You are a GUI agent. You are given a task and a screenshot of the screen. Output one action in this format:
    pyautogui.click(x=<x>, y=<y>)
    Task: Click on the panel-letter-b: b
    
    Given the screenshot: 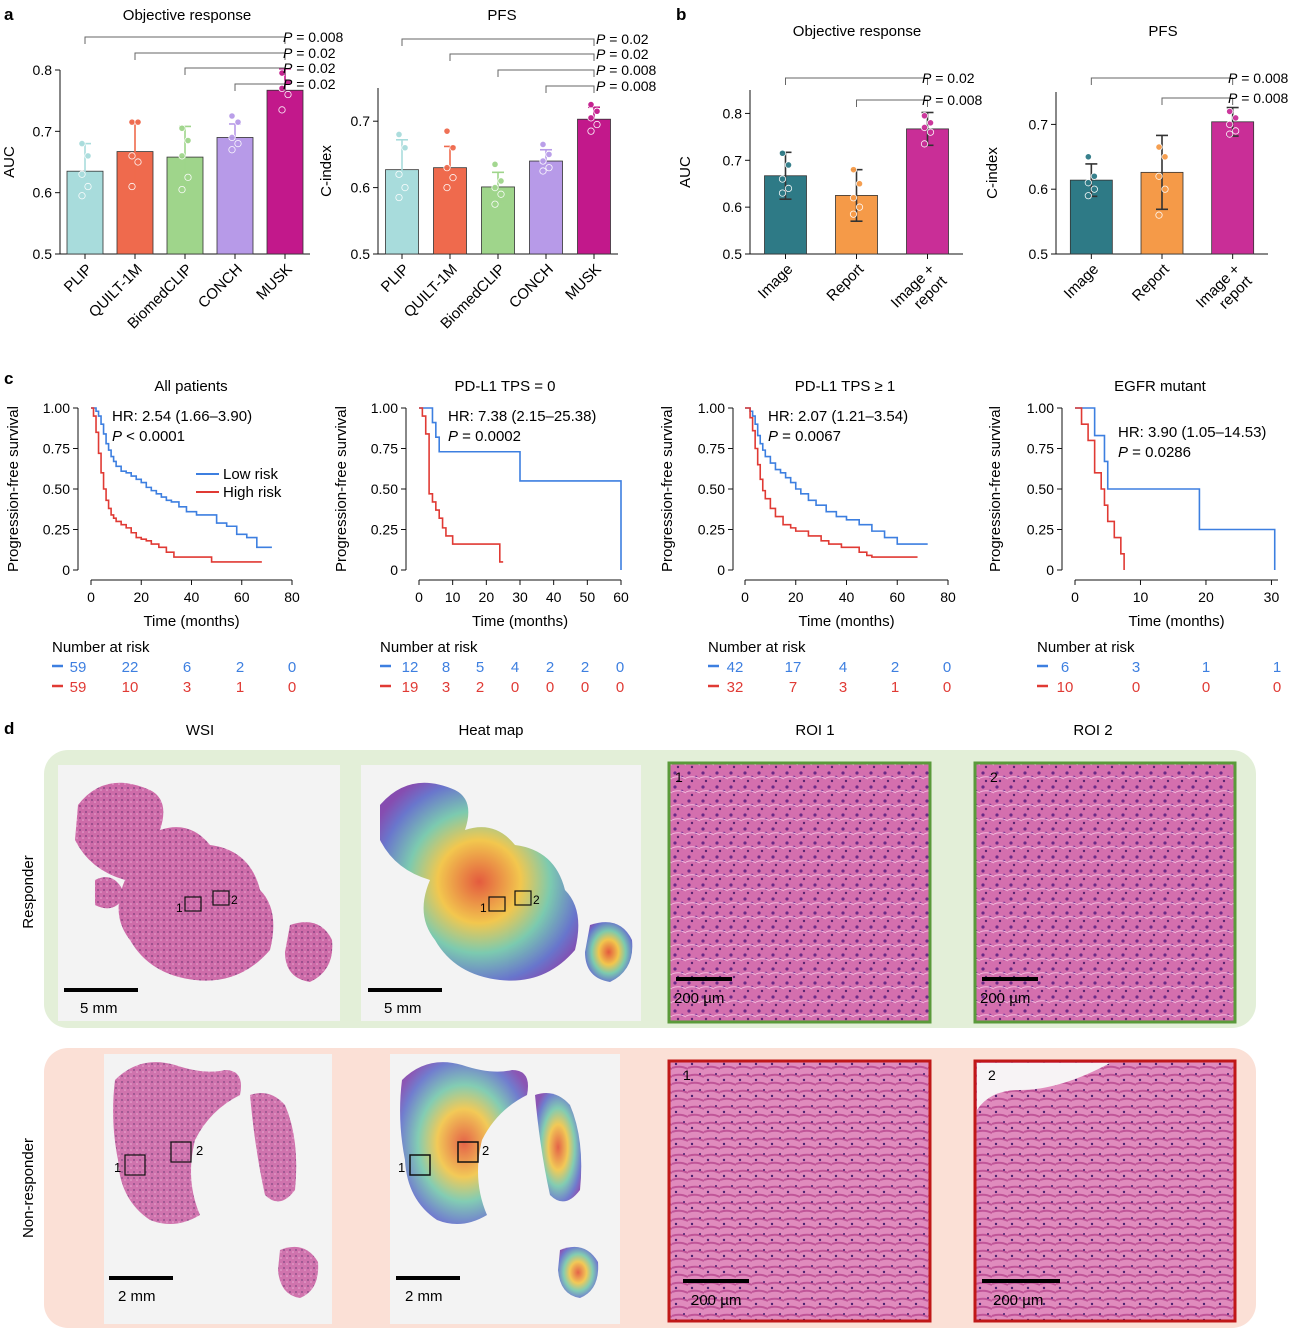 What is the action you would take?
    pyautogui.click(x=681, y=14)
    